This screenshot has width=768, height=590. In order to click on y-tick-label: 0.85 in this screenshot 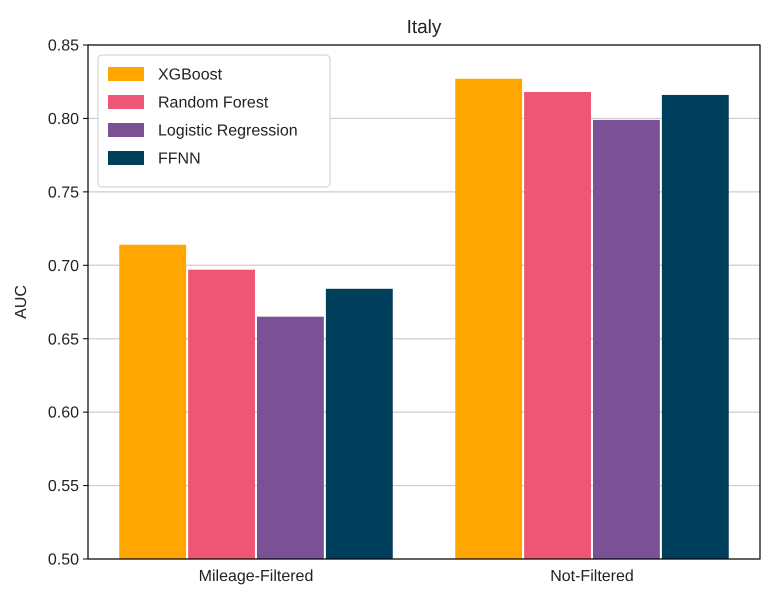, I will do `click(64, 46)`.